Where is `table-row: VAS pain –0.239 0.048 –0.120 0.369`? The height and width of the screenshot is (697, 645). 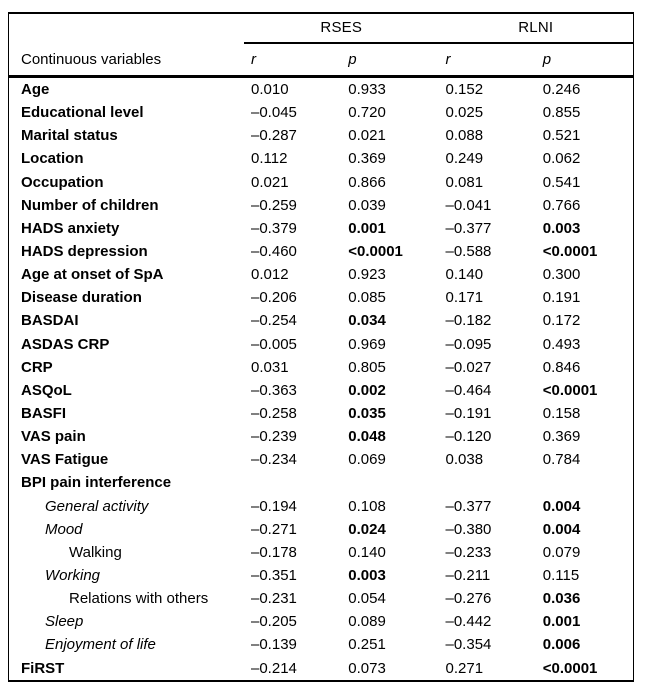
table-row: VAS pain –0.239 0.048 –0.120 0.369 is located at coordinates (321, 436).